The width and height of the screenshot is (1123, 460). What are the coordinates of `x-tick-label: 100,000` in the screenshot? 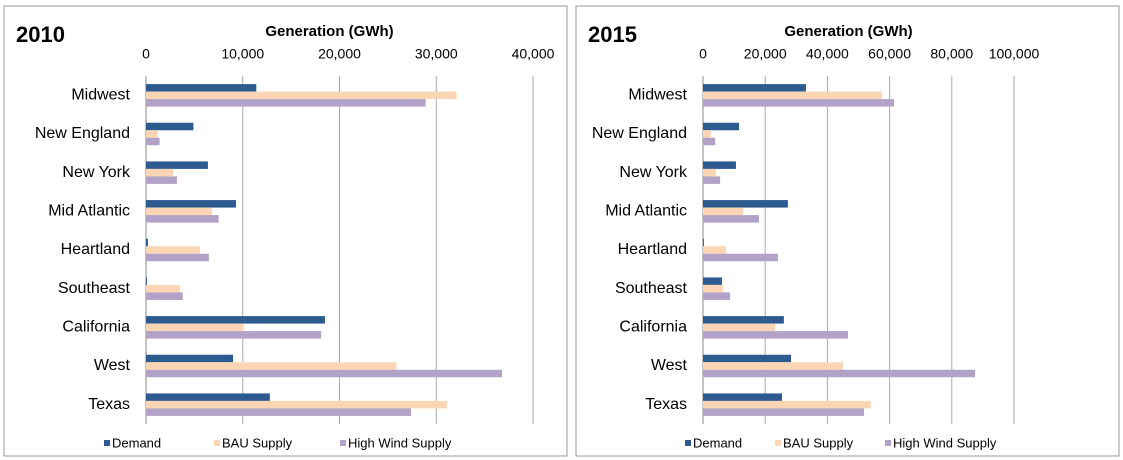 It's located at (1014, 54).